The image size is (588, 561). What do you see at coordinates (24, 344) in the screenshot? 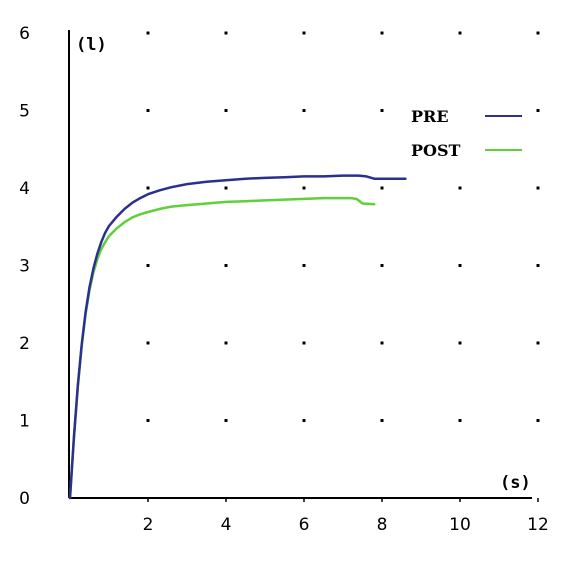
I see `y-tick-label: 2` at bounding box center [24, 344].